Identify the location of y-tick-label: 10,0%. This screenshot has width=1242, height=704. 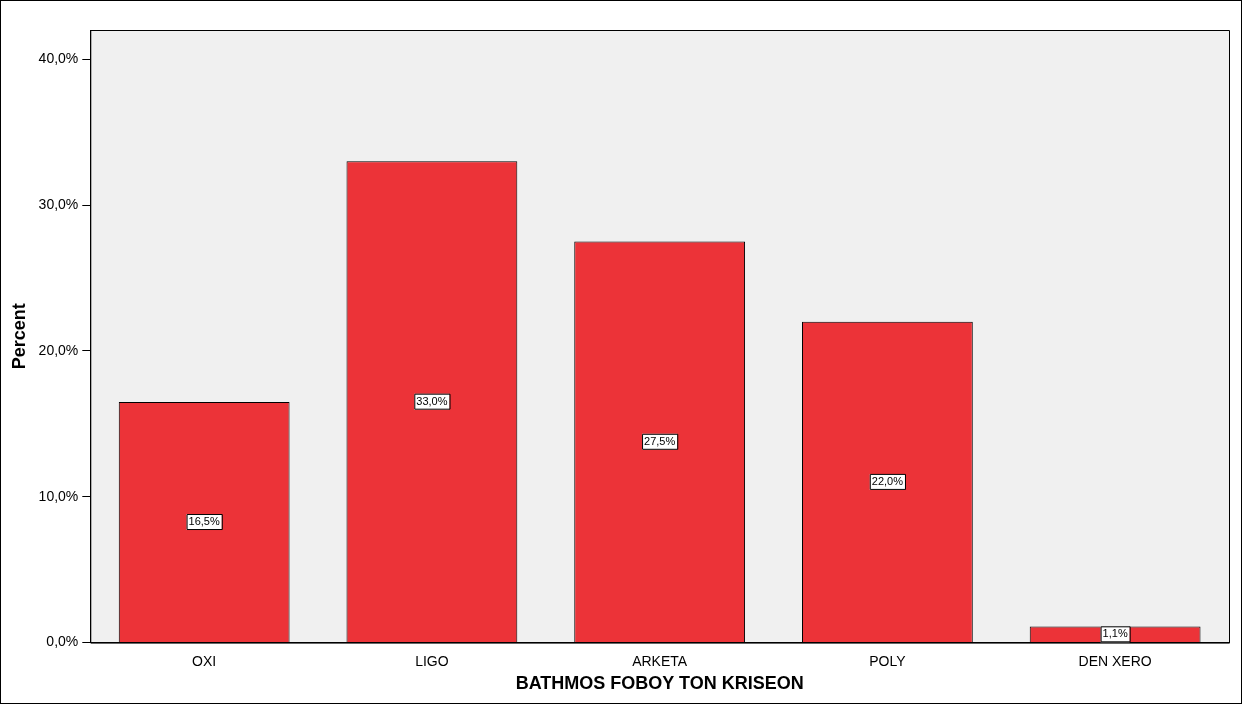
(58, 495).